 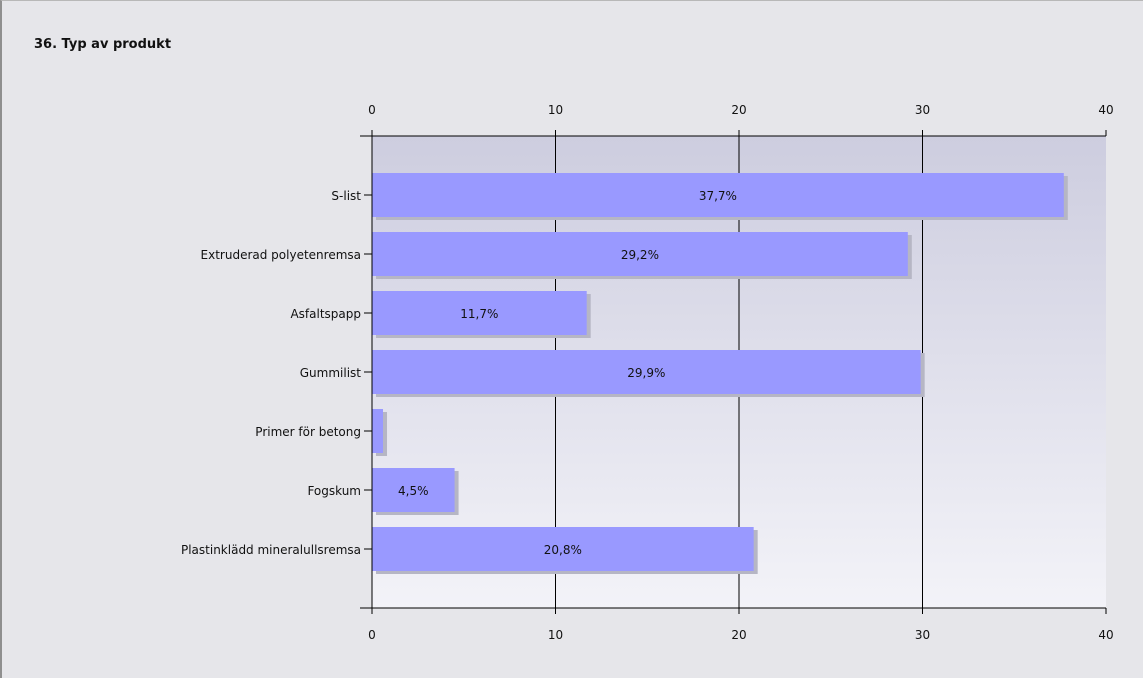 What do you see at coordinates (555, 635) in the screenshot?
I see `x-tick-label-bottom: 10` at bounding box center [555, 635].